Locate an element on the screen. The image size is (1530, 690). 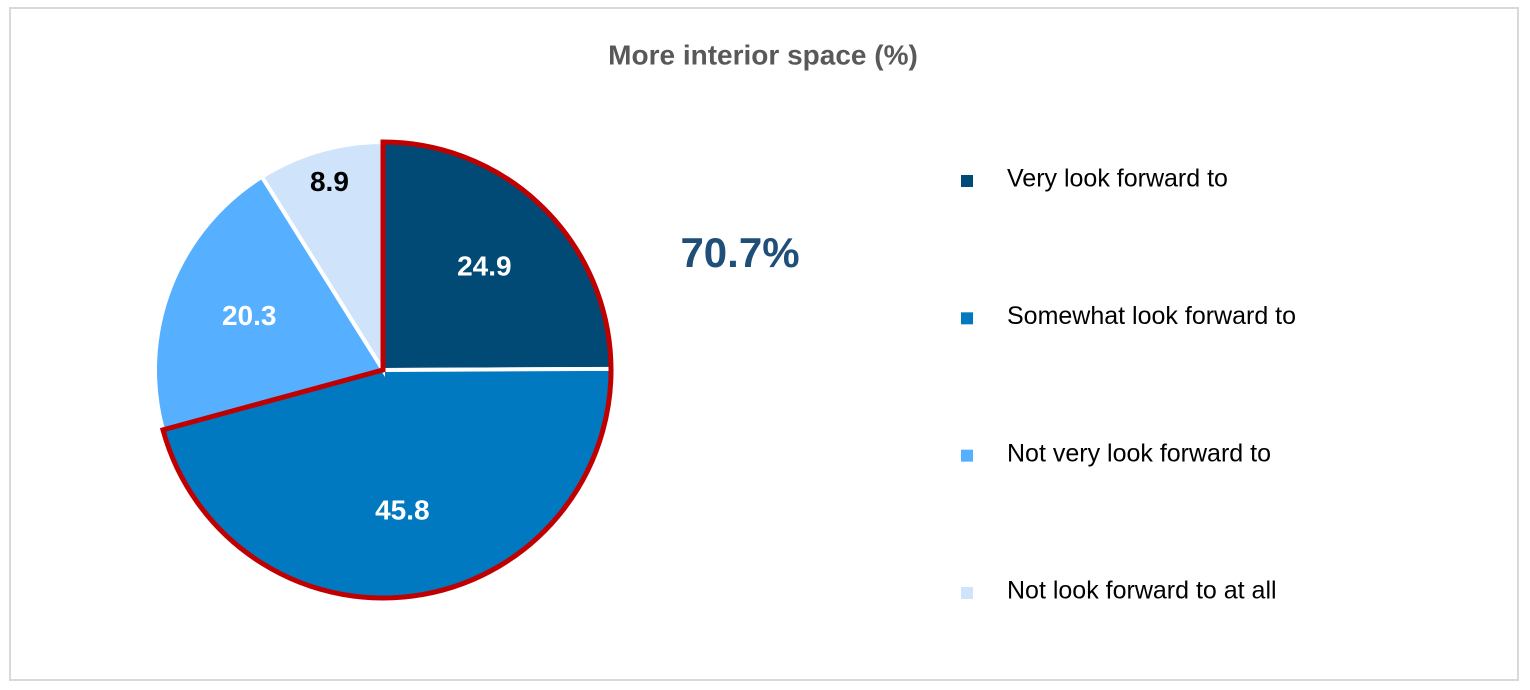
legend-label: Somewhat look forward to is located at coordinates (1151, 316).